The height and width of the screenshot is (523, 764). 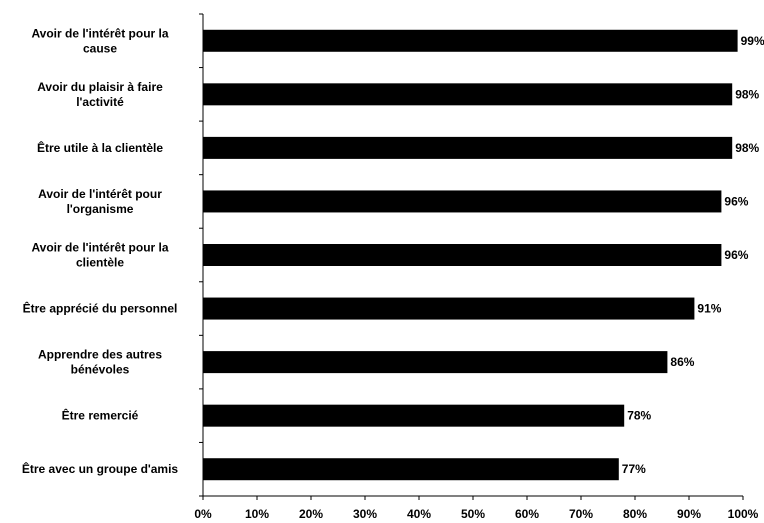 I want to click on category-label-line: Être avec un groupe d'amis, so click(x=100, y=468).